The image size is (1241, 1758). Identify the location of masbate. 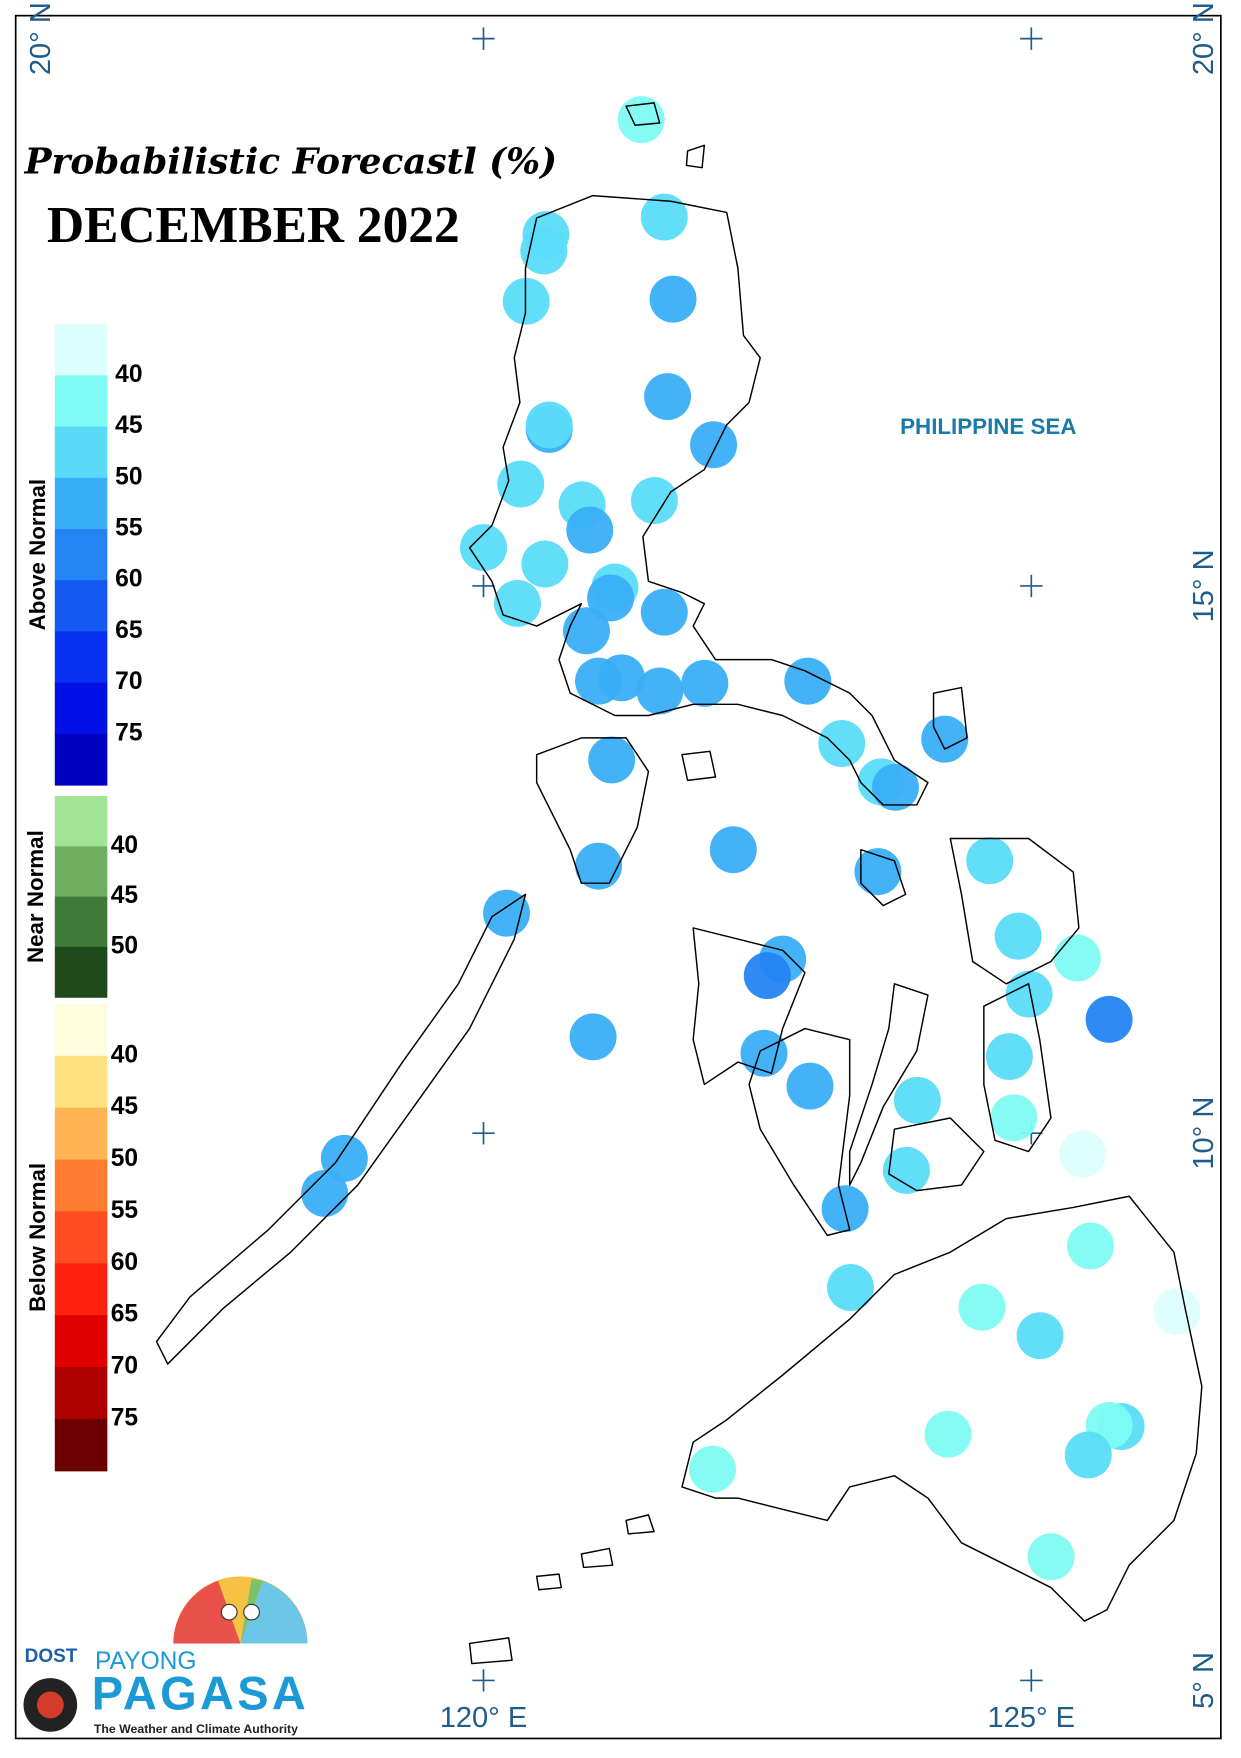
(883, 877).